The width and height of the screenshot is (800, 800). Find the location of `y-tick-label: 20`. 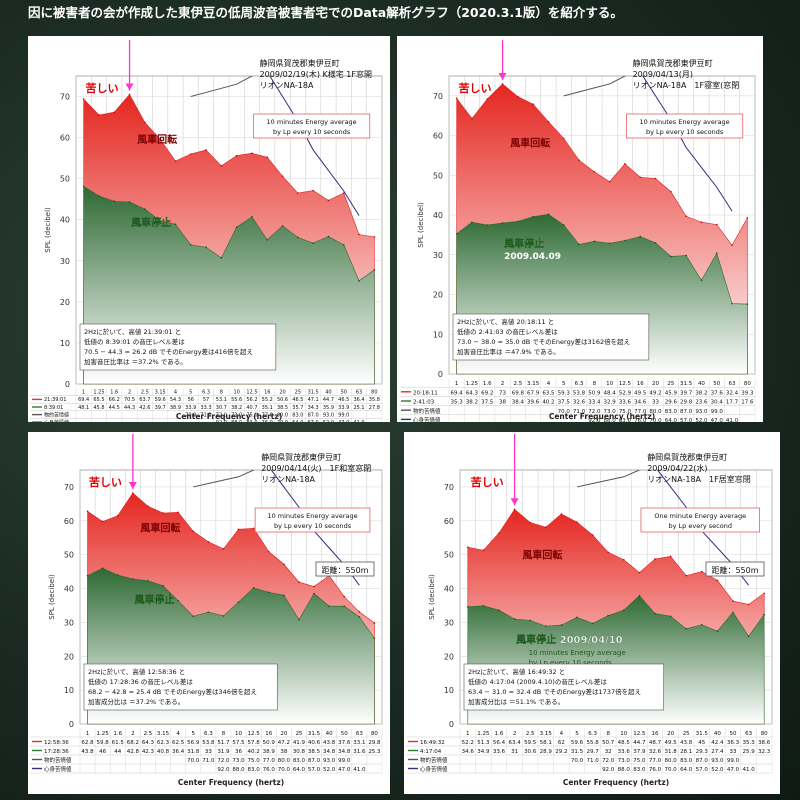

y-tick-label: 20 is located at coordinates (438, 295).